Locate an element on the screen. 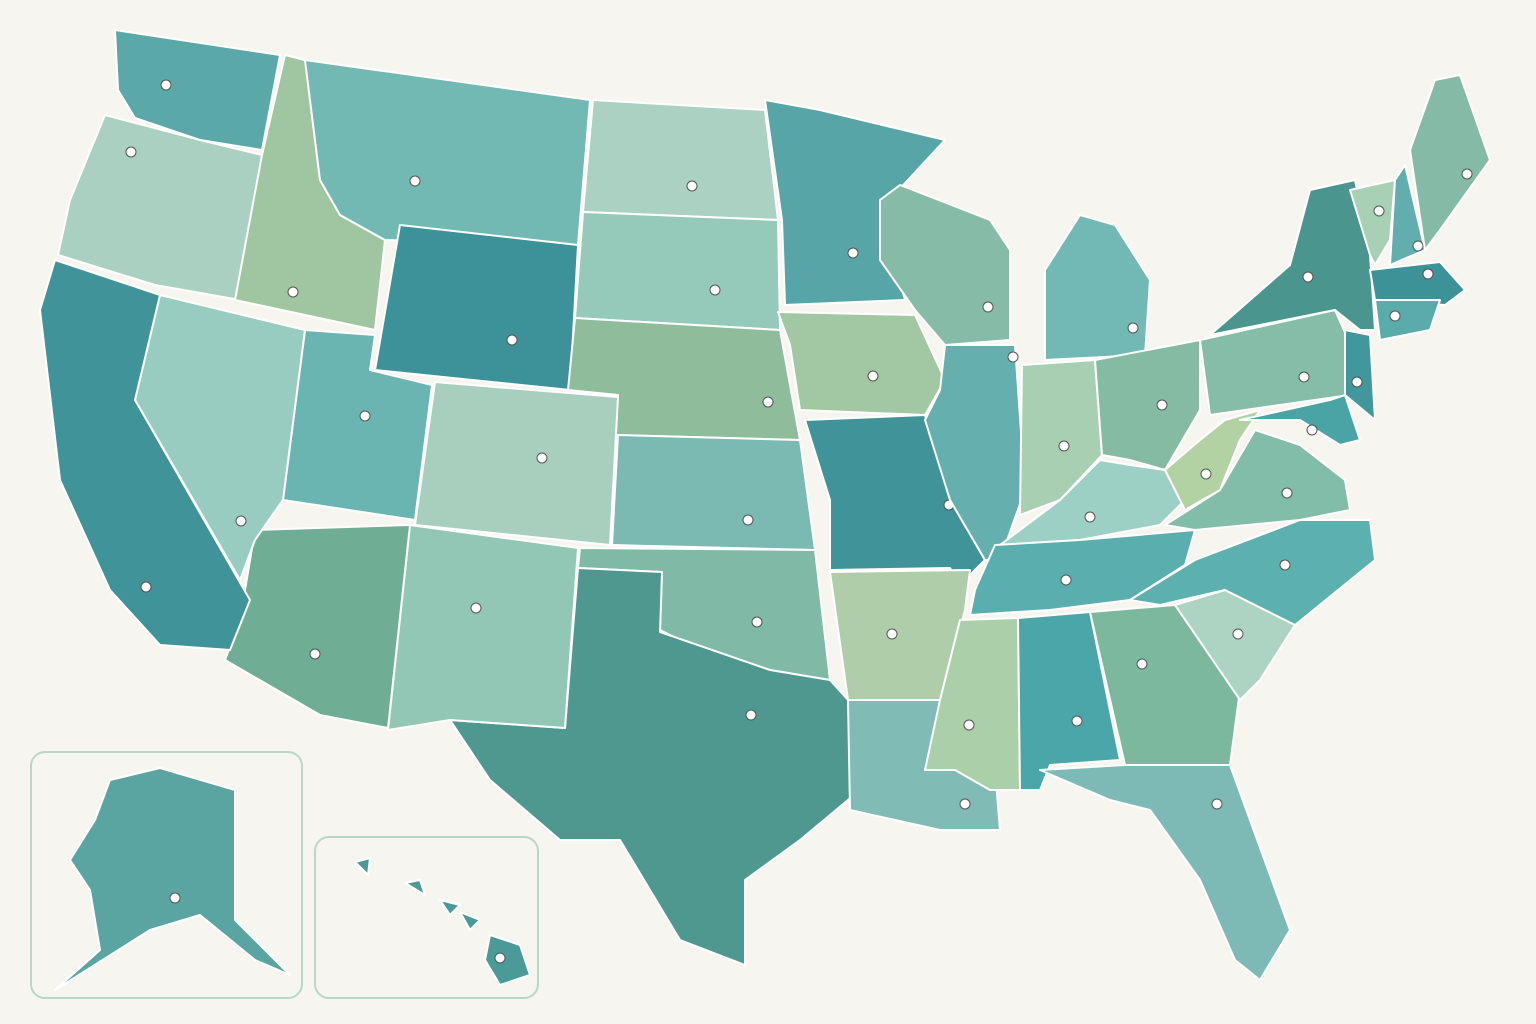 Image resolution: width=1536 pixels, height=1024 pixels. alaska-inset is located at coordinates (166, 875).